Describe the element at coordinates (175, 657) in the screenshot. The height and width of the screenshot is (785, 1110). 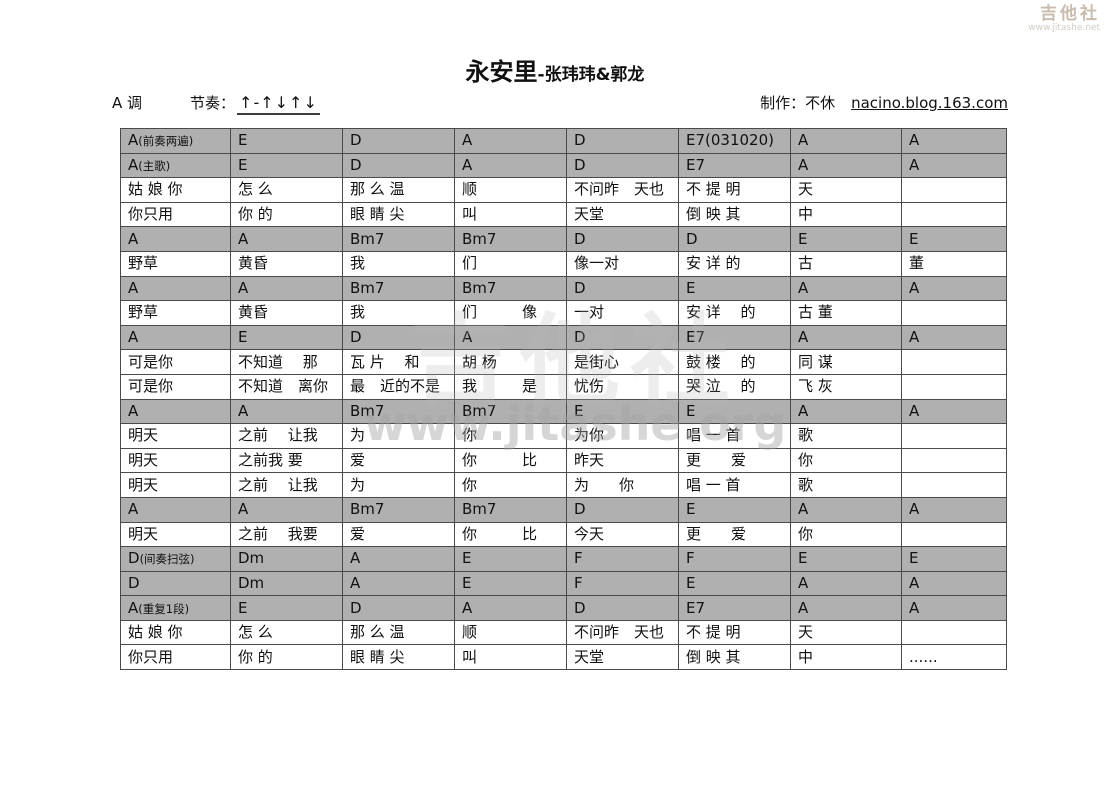
I see `lyric-cell: 你只用` at that location.